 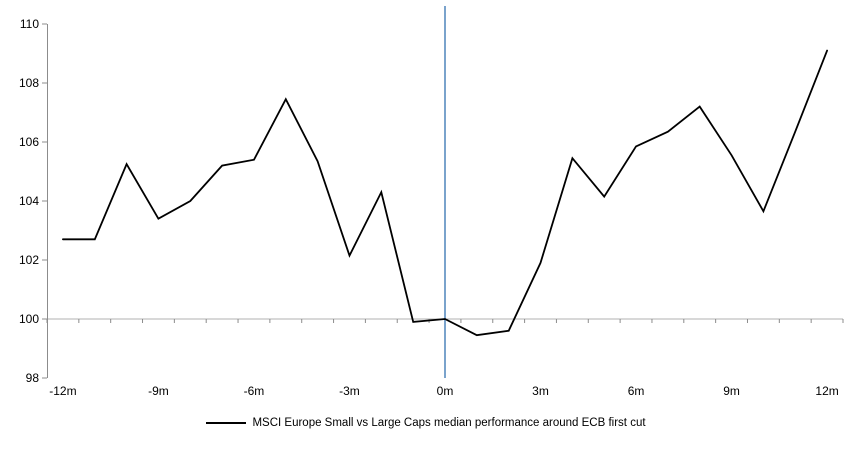 I want to click on x-axis-tick-label: 6m, so click(x=636, y=391).